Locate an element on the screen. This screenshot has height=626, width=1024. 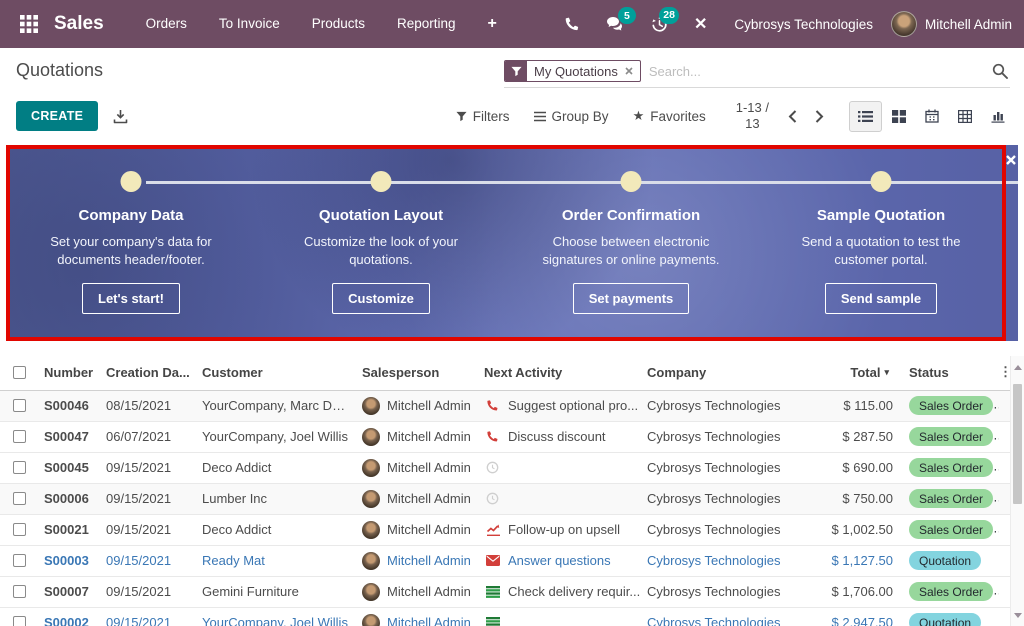
pager-range: 1-13 / 13 is located at coordinates (752, 116).